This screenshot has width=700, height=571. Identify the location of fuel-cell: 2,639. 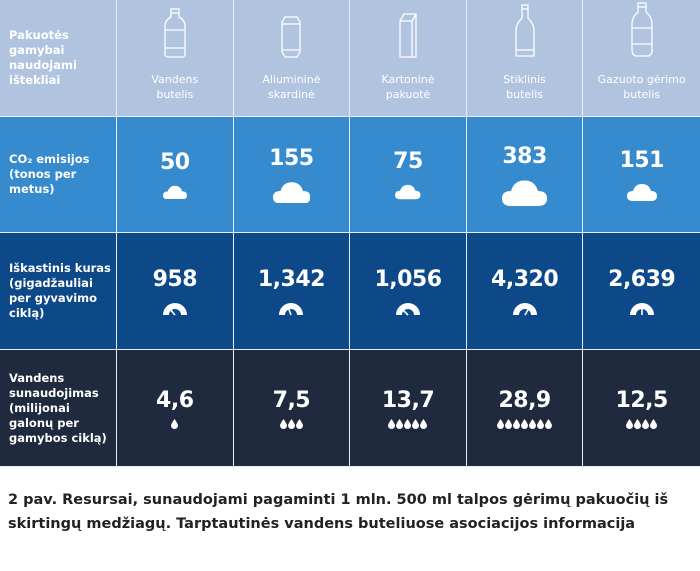
(641, 291).